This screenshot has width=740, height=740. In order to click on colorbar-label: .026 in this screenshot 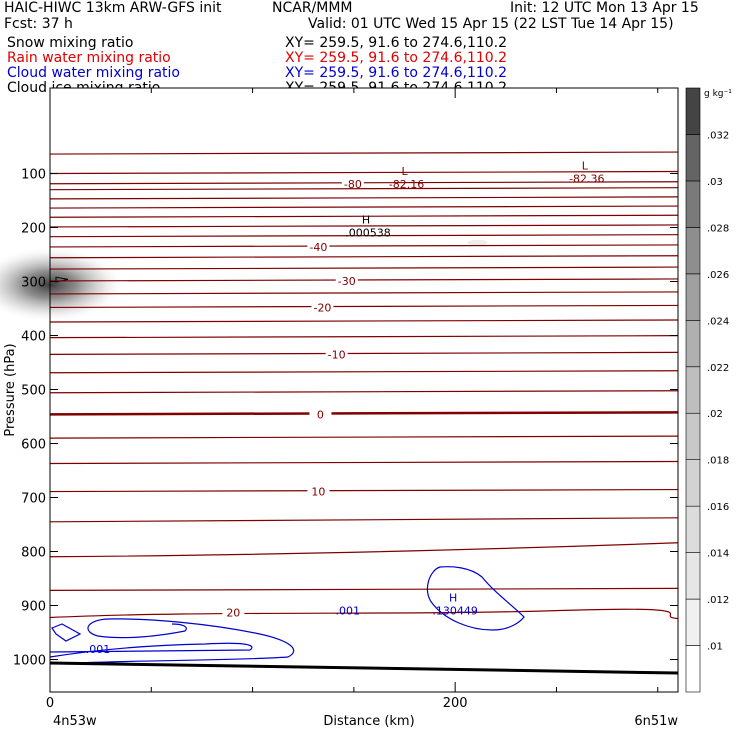, I will do `click(718, 275)`.